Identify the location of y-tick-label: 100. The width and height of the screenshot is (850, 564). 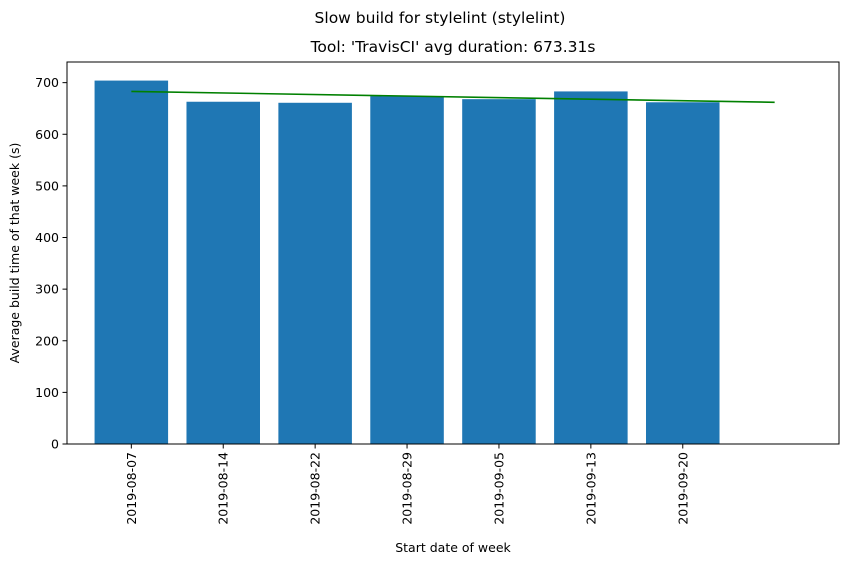
(47, 392).